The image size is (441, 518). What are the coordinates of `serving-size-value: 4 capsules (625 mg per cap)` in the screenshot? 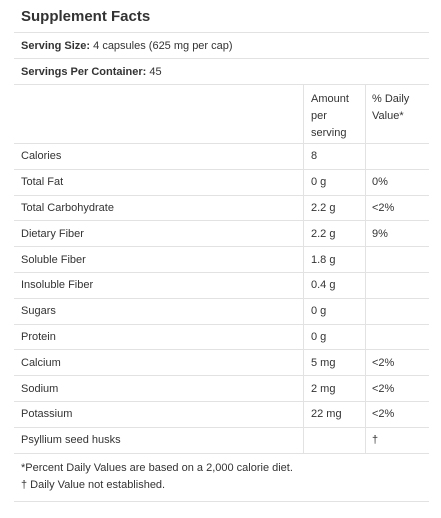 It's located at (163, 45).